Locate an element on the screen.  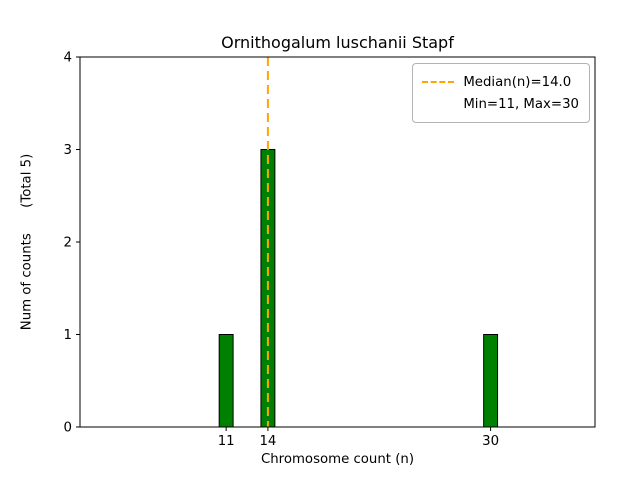
x-tick-label: 11 is located at coordinates (226, 441).